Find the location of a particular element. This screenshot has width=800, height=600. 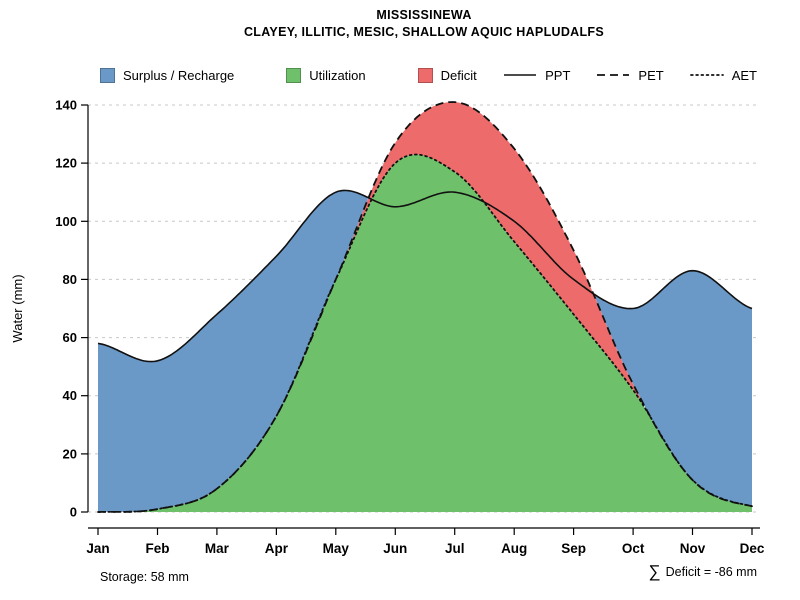

ppt-line-sample-icon is located at coordinates (520, 75).